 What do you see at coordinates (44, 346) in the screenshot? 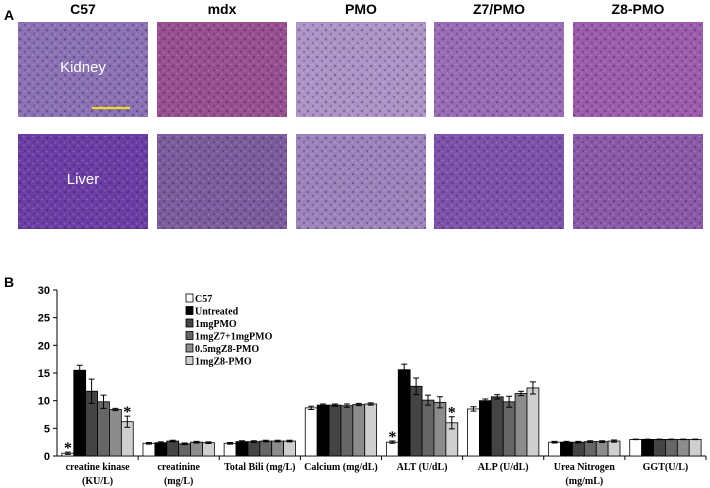
I see `y-tick-label: 20` at bounding box center [44, 346].